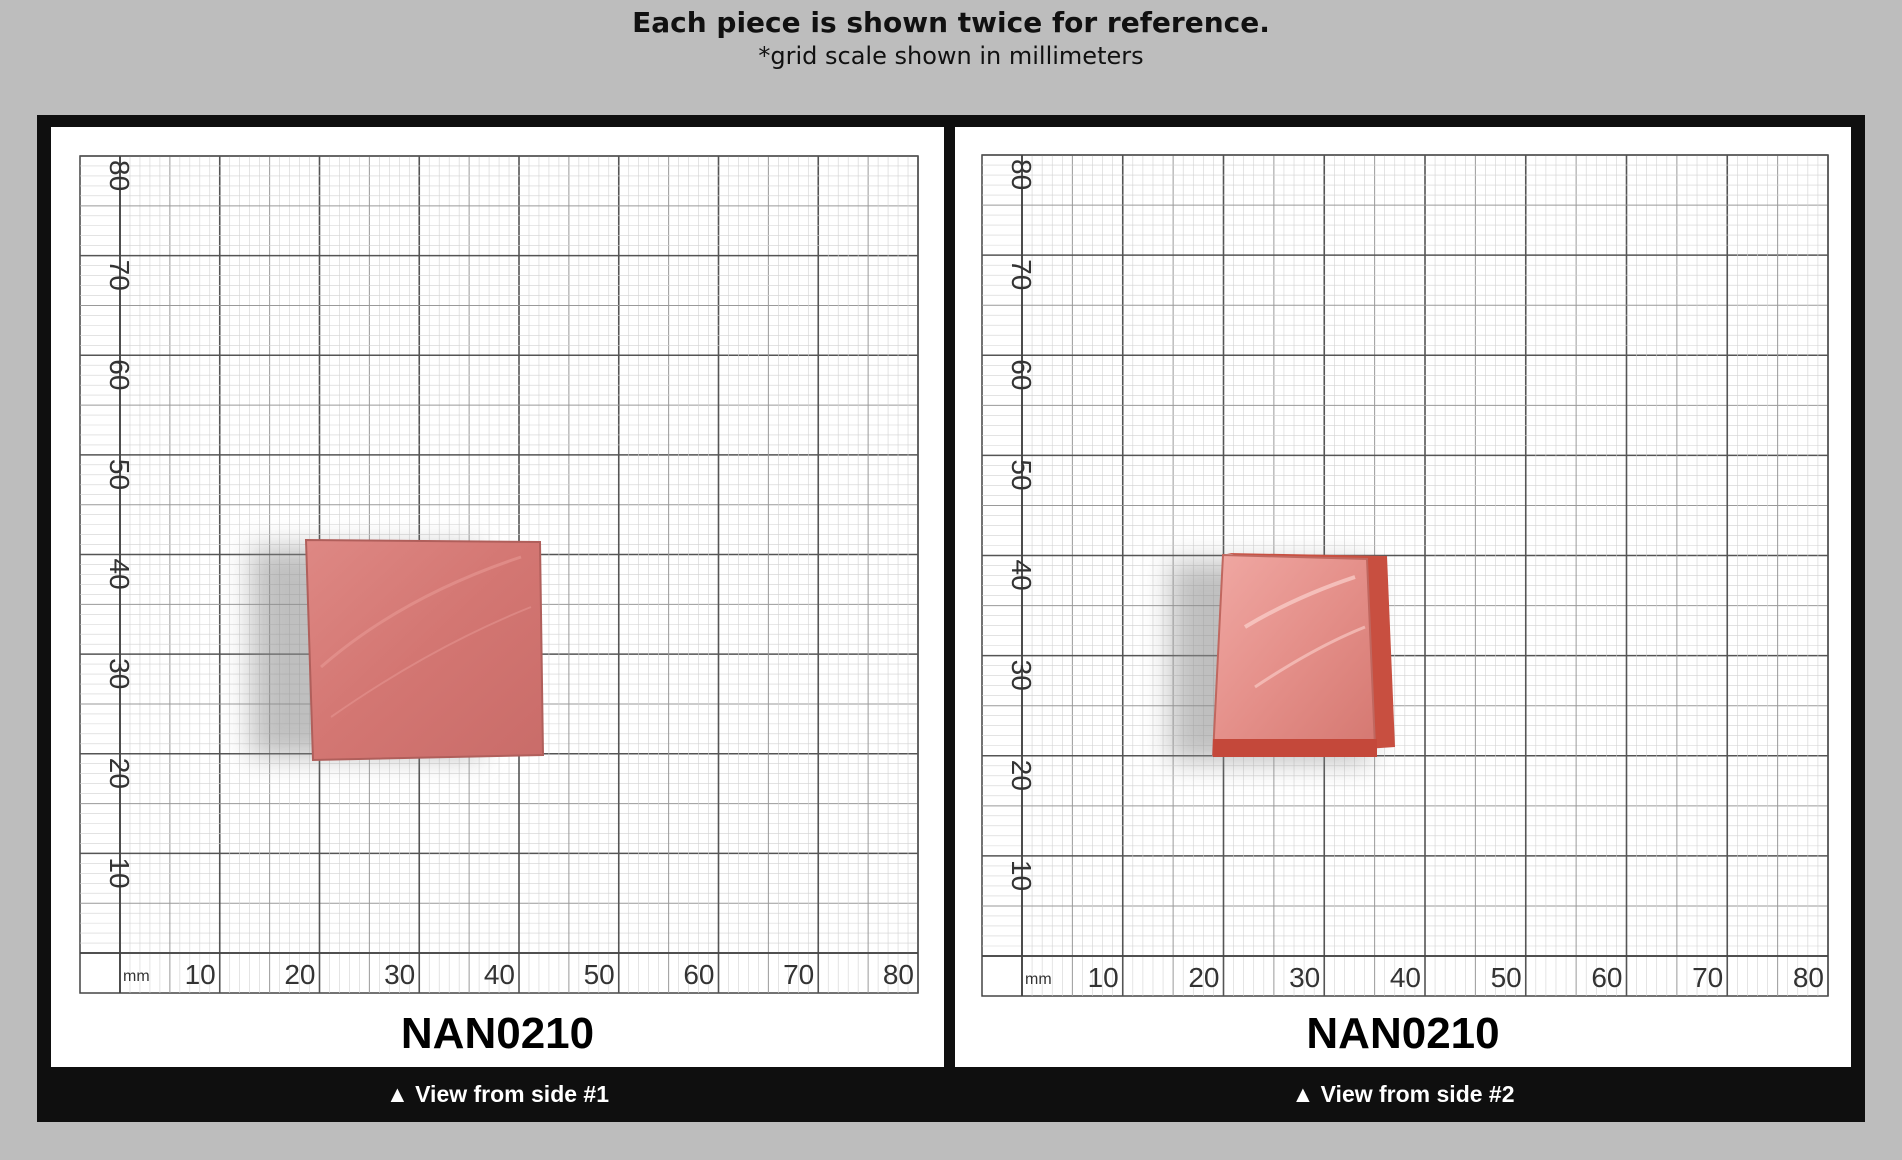  What do you see at coordinates (1295, 748) in the screenshot?
I see `stone-edge` at bounding box center [1295, 748].